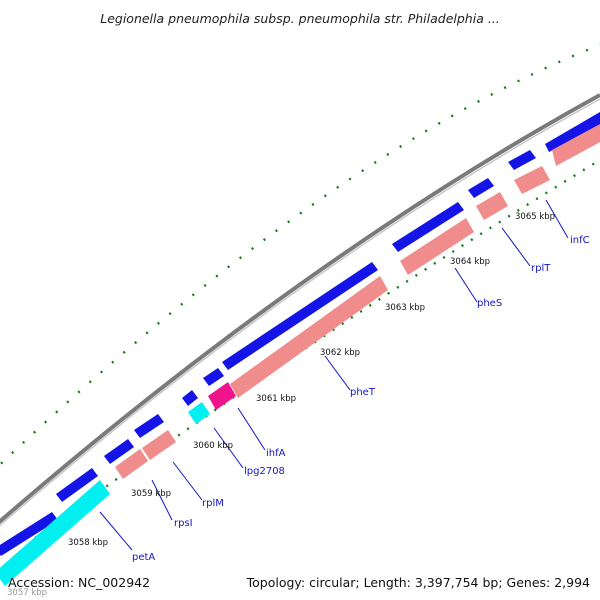  What do you see at coordinates (580, 240) in the screenshot?
I see `gene-label: infC` at bounding box center [580, 240].